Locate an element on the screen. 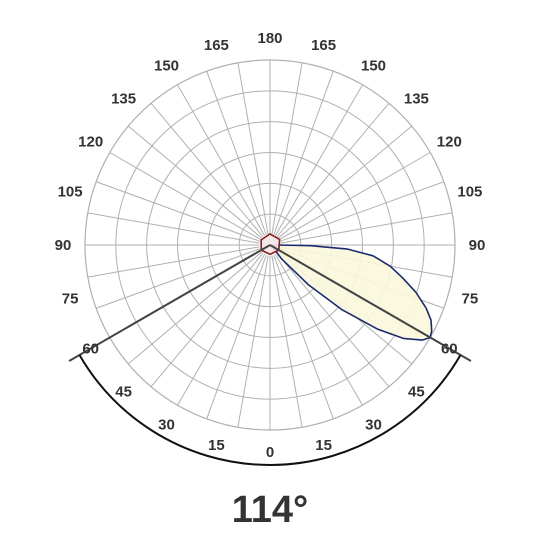 The width and height of the screenshot is (540, 540). beam-line-left is located at coordinates (169, 303).